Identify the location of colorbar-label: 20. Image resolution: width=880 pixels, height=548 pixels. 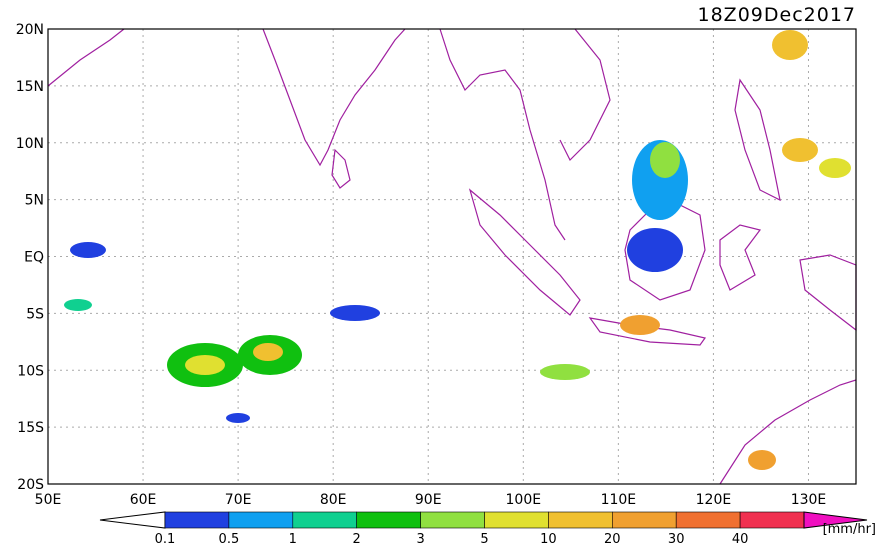
(612, 538).